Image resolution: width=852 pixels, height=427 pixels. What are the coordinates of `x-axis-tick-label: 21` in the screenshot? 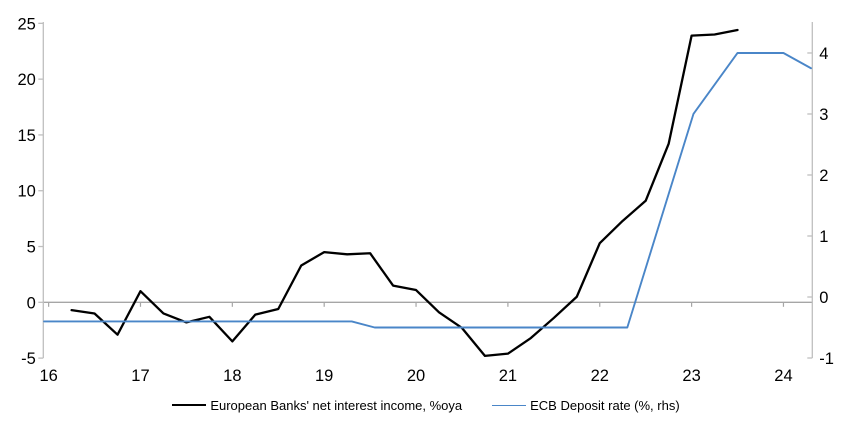 It's located at (508, 376).